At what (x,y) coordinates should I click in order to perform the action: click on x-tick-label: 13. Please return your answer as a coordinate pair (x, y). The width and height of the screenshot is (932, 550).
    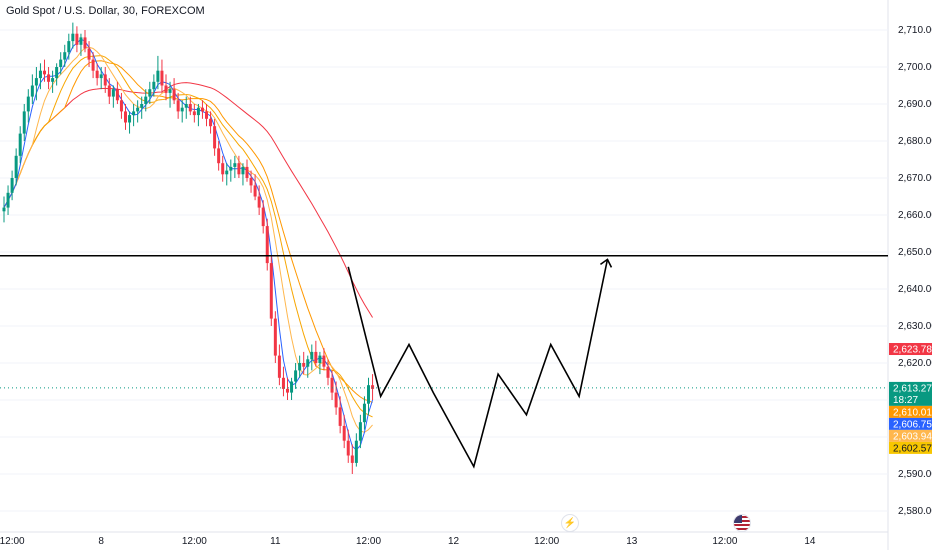
    Looking at the image, I should click on (632, 541).